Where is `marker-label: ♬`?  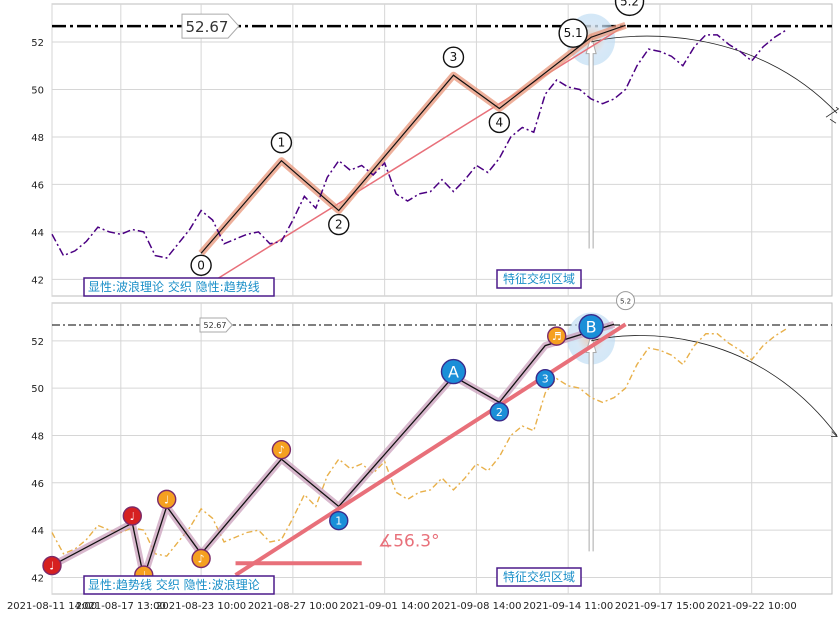 marker-label: ♬ is located at coordinates (557, 336).